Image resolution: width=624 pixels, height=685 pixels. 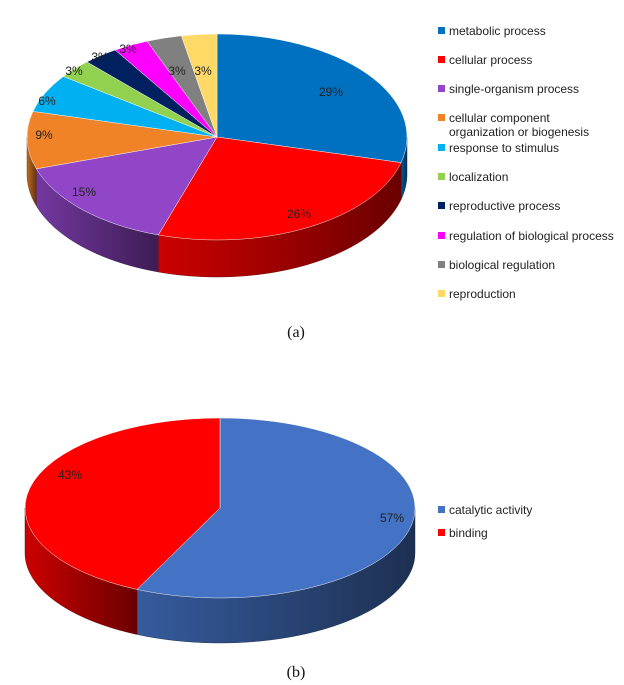 What do you see at coordinates (84, 192) in the screenshot?
I see `pie-0-data-label: 15%` at bounding box center [84, 192].